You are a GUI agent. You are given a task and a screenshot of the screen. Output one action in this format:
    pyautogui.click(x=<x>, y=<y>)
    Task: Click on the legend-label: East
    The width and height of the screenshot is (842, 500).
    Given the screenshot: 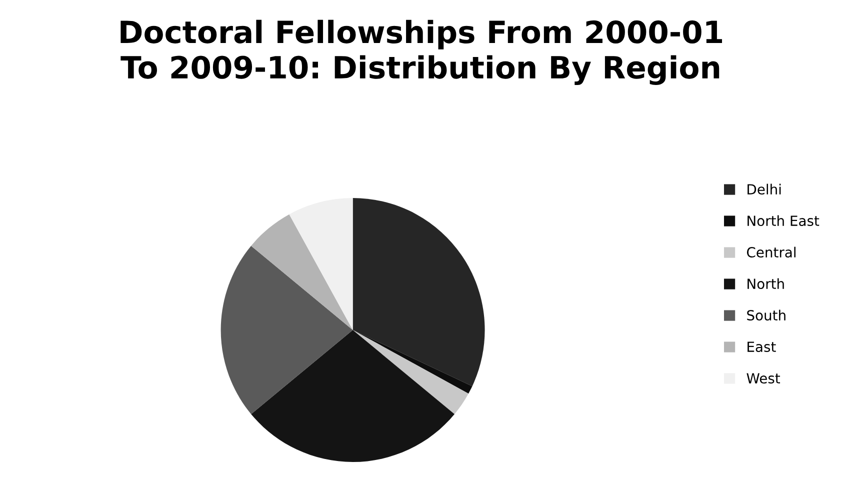 What is the action you would take?
    pyautogui.click(x=762, y=347)
    